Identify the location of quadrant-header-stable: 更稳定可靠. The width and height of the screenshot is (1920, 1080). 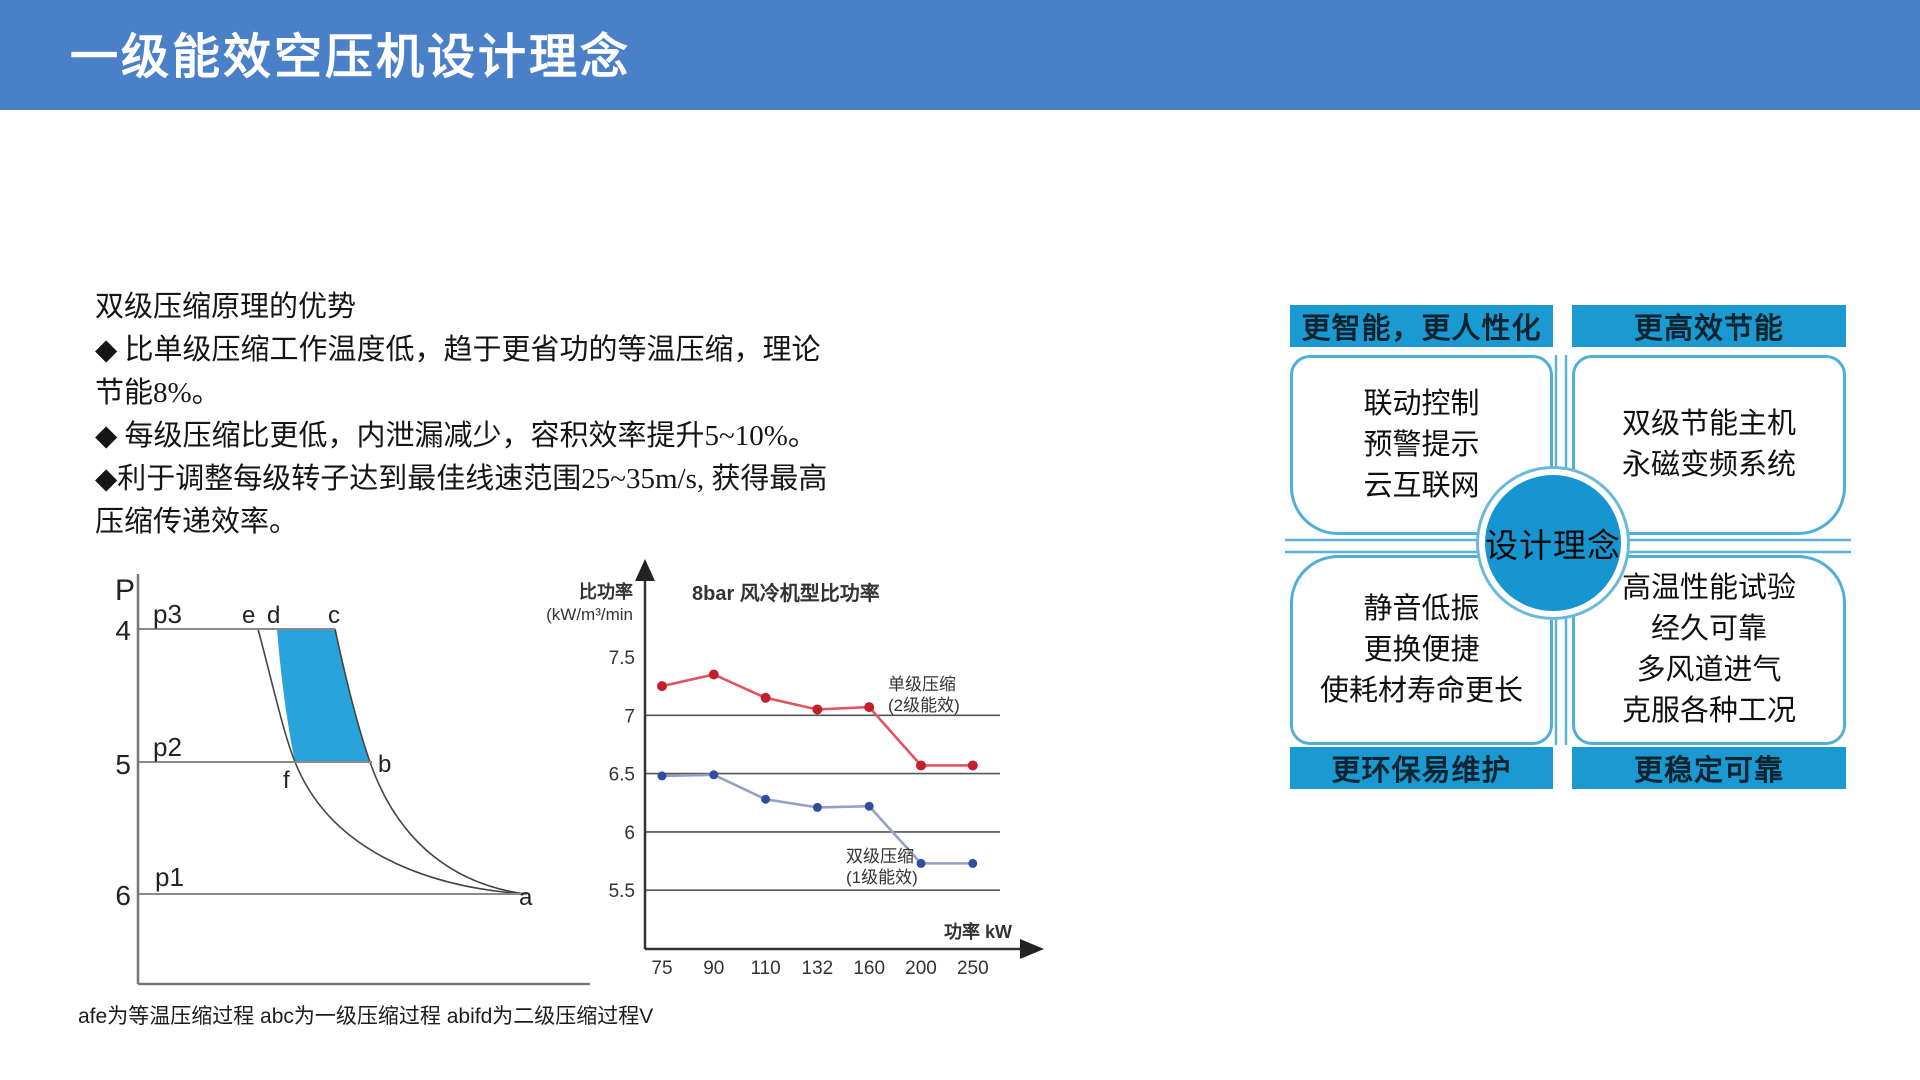
(1709, 768).